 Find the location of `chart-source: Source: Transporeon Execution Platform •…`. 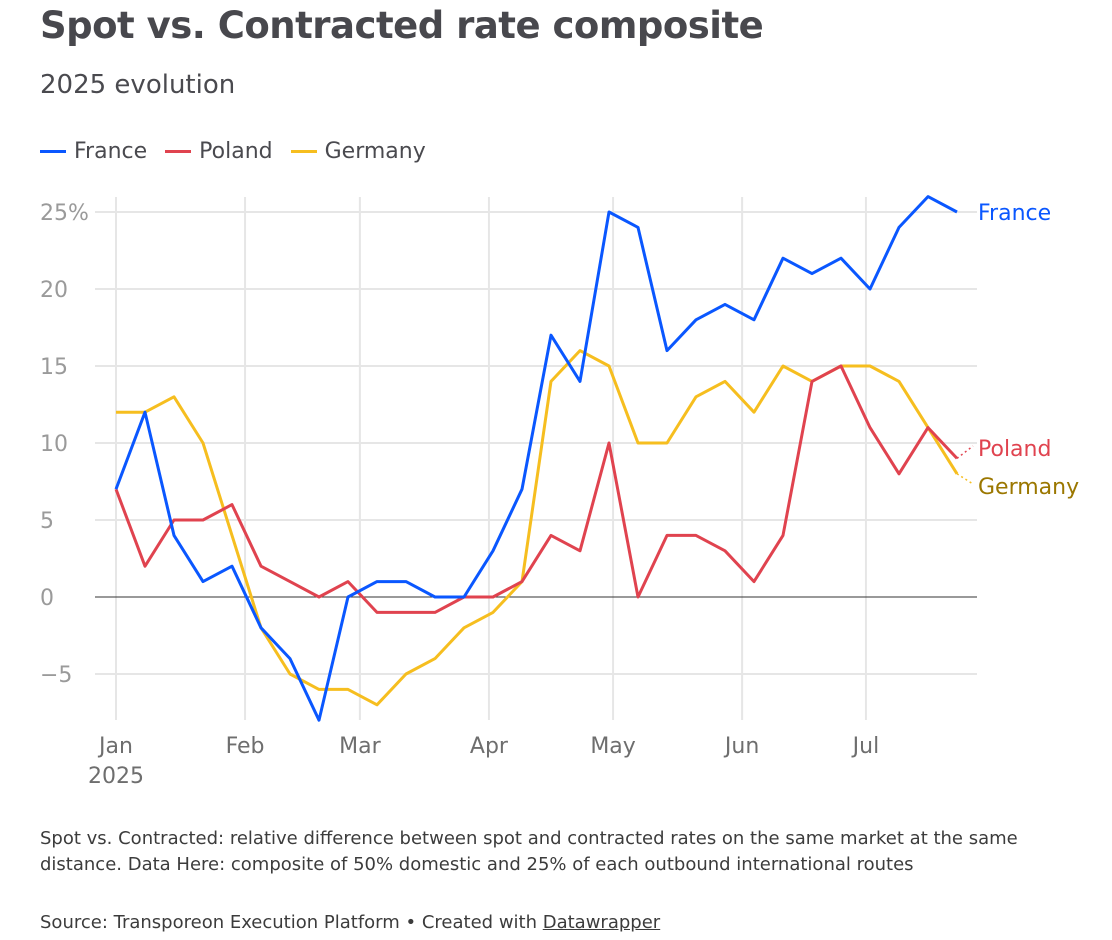

chart-source: Source: Transporeon Execution Platform •… is located at coordinates (350, 922).